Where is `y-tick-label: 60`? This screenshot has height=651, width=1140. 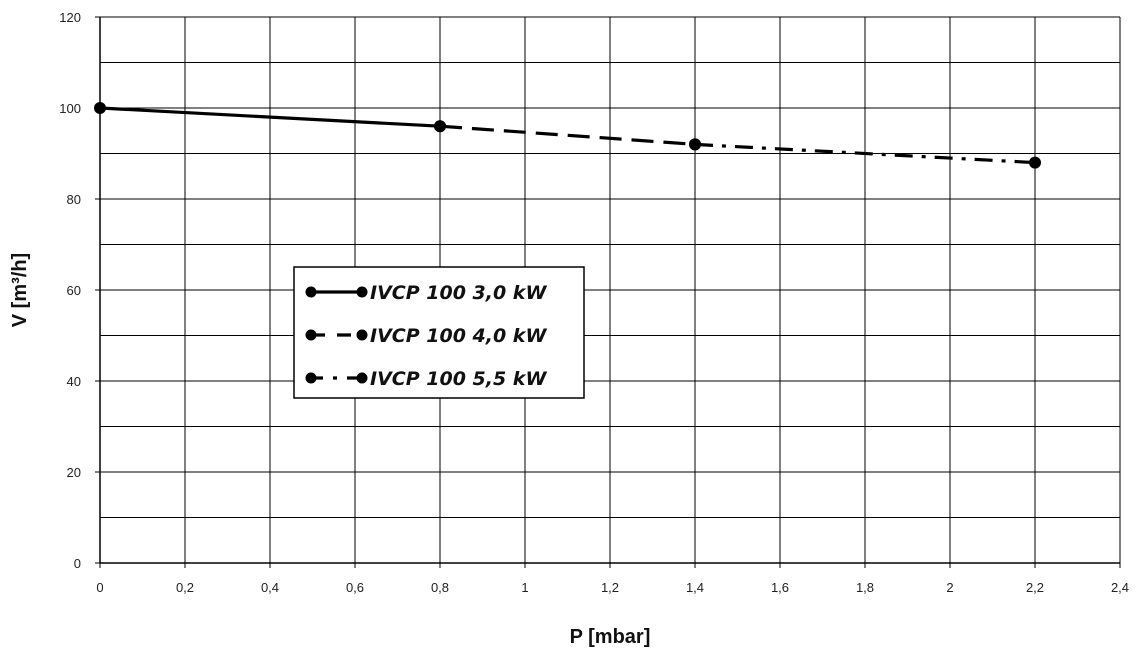
y-tick-label: 60 is located at coordinates (74, 290).